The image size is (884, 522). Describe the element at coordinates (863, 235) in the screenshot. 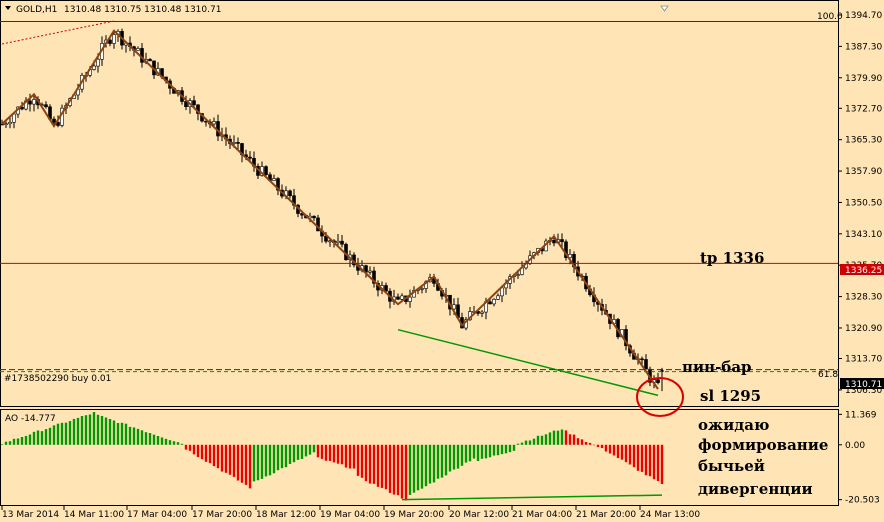

I see `price-tick-label: 1343.10` at that location.